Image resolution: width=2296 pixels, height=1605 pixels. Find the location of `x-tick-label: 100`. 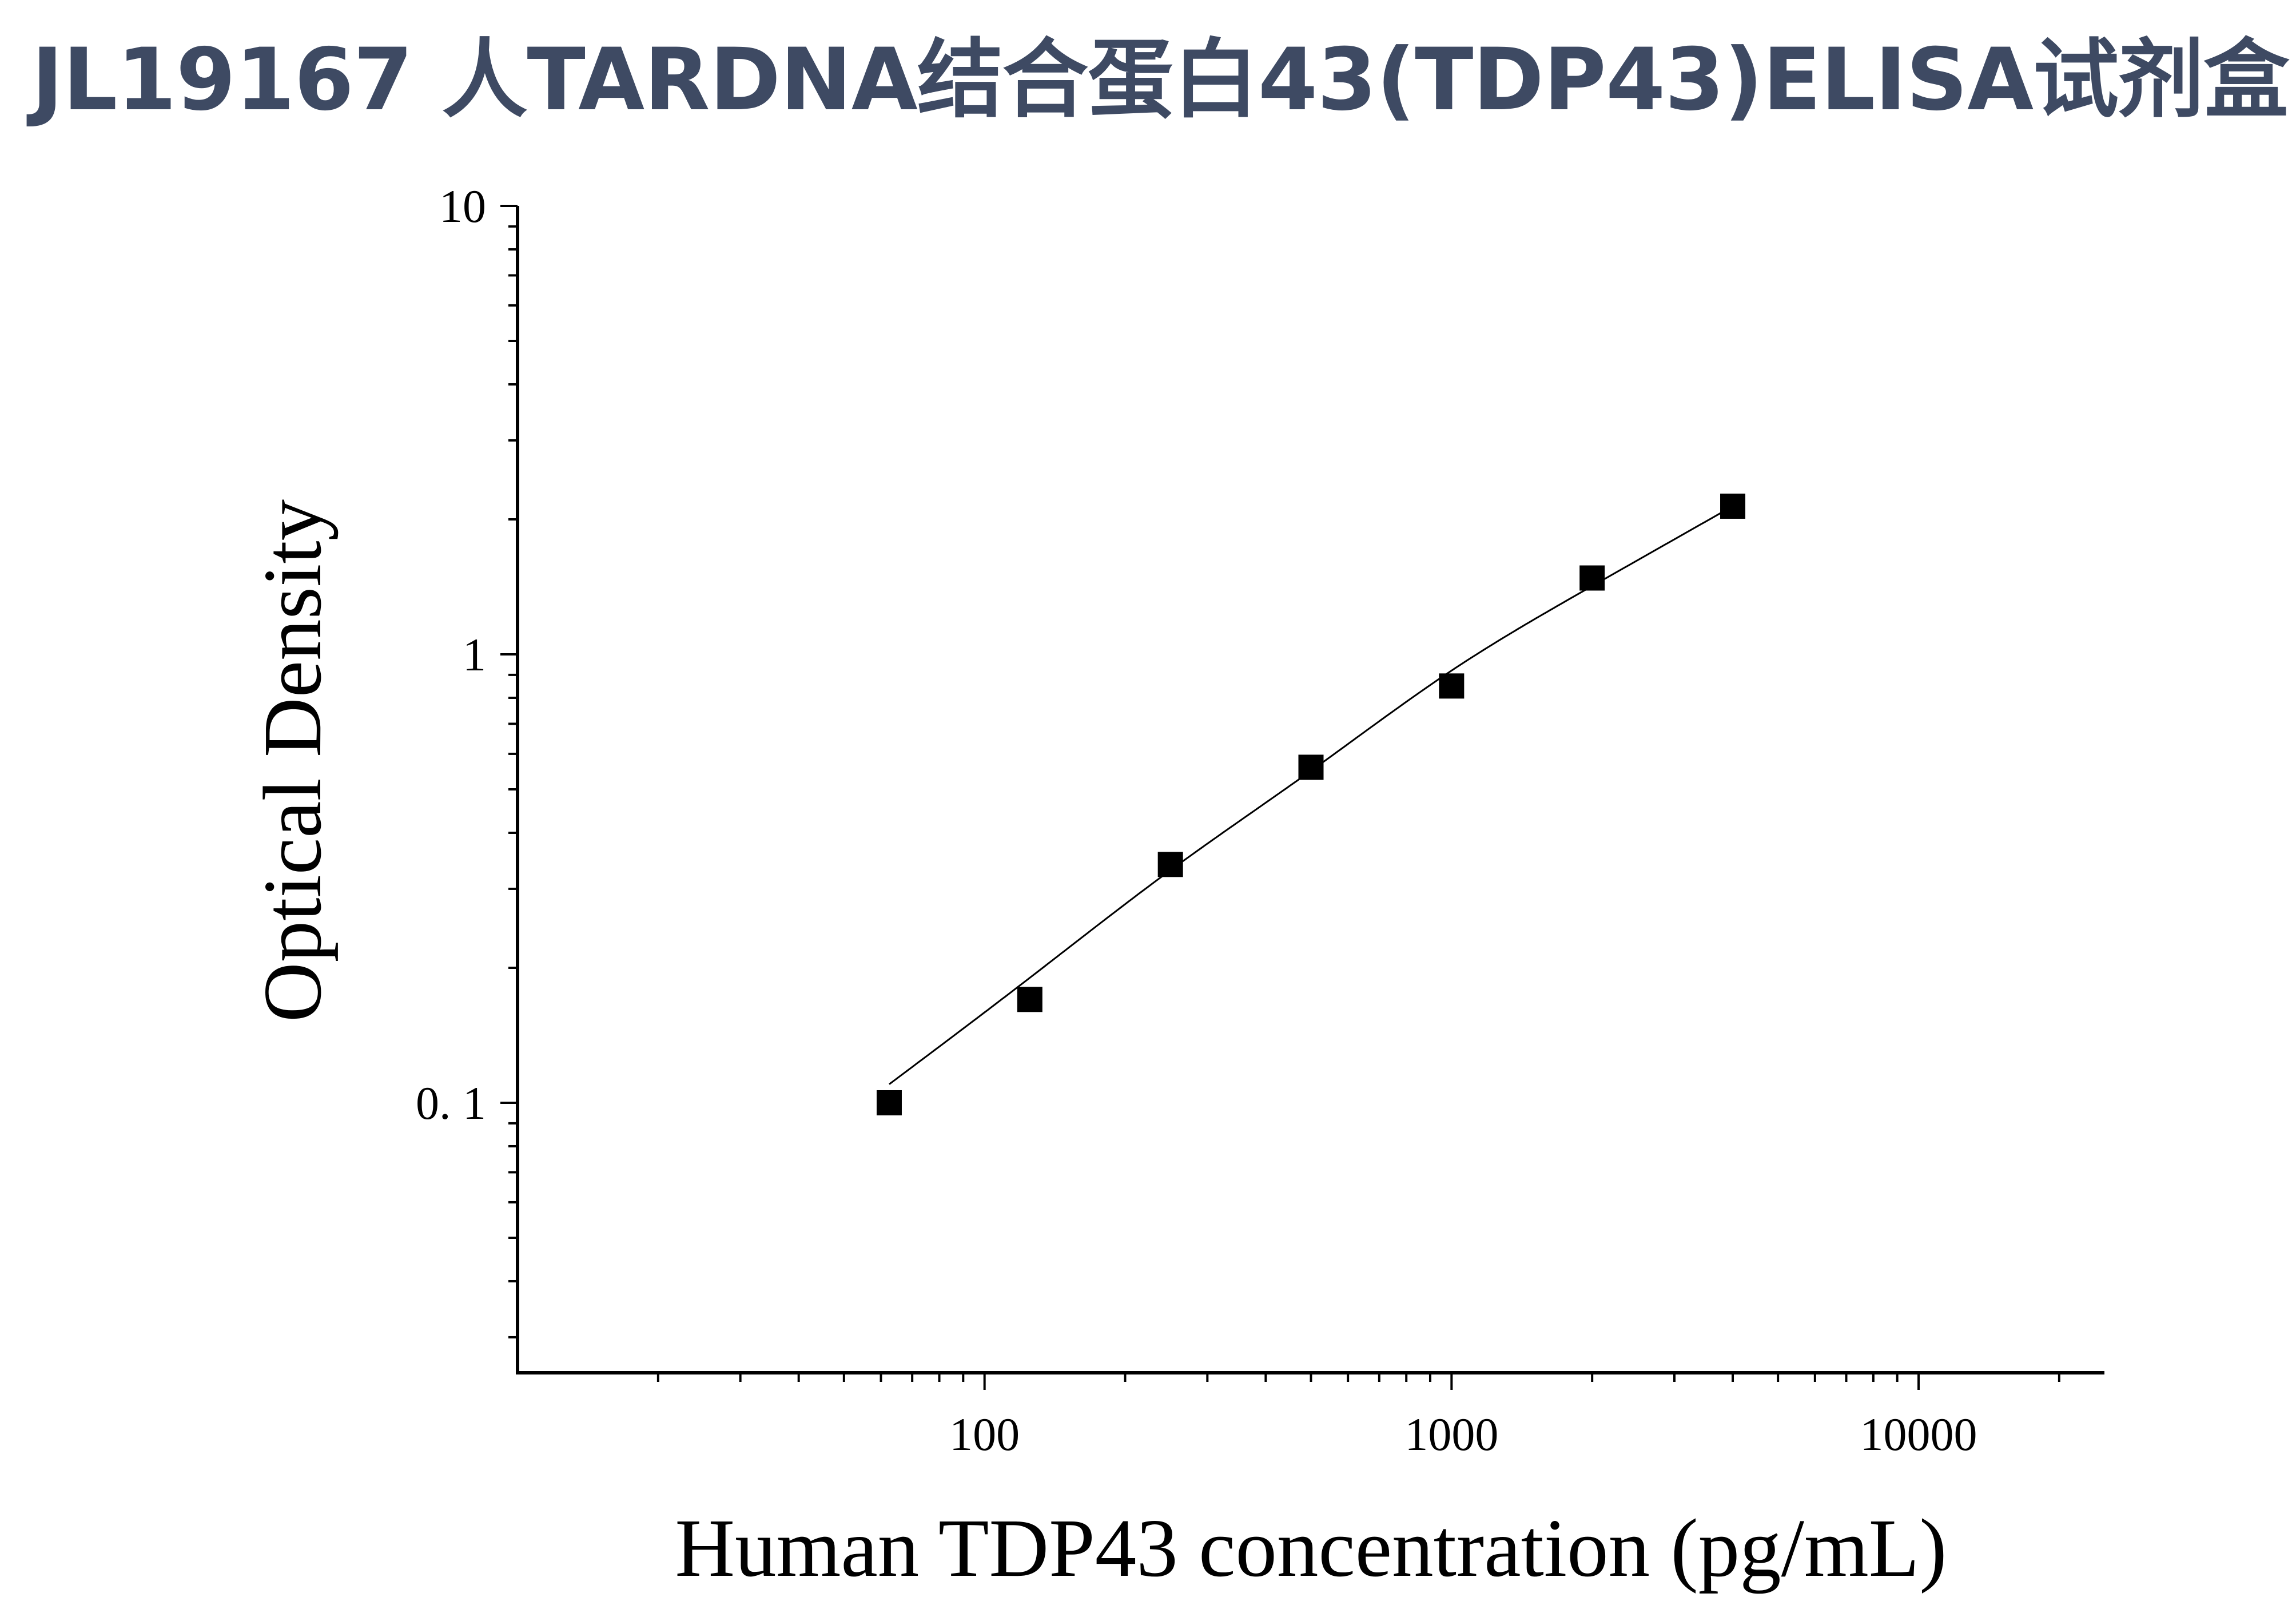

x-tick-label: 100 is located at coordinates (985, 1434).